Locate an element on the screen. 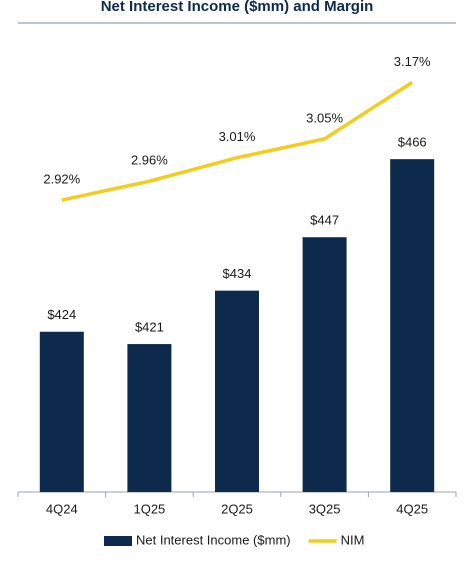 Image resolution: width=474 pixels, height=571 pixels. line-value-label: 2.92% is located at coordinates (61, 179).